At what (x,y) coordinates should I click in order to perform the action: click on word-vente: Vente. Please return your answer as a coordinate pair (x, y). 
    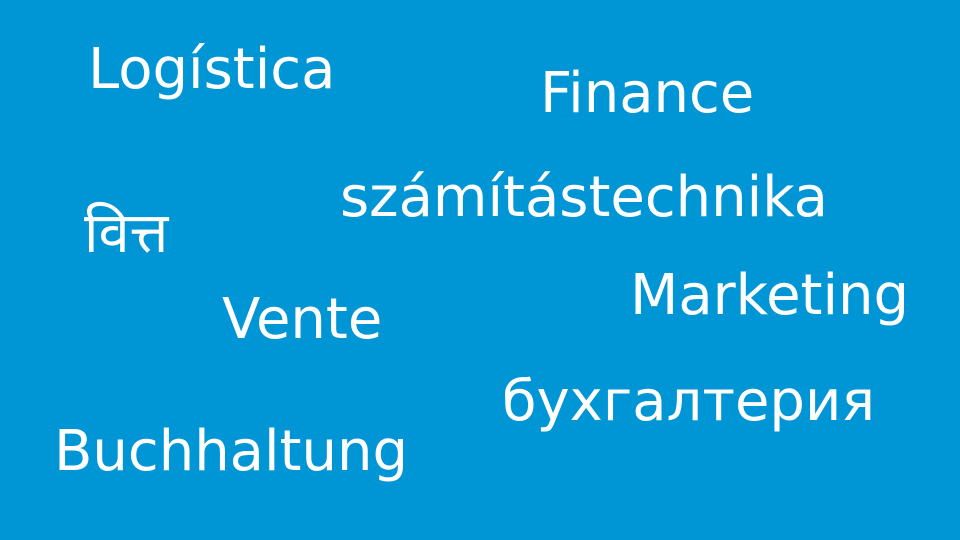
    Looking at the image, I should click on (302, 319).